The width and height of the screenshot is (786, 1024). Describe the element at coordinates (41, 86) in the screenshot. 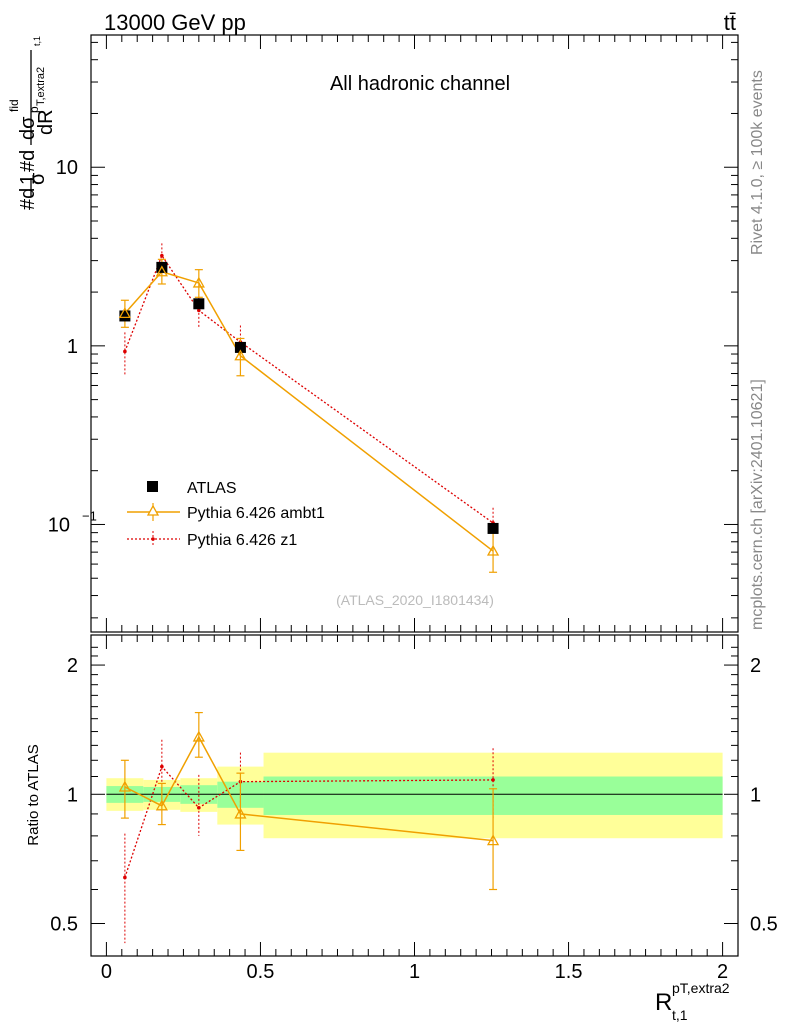

I see `svg-text: T,extra2` at that location.